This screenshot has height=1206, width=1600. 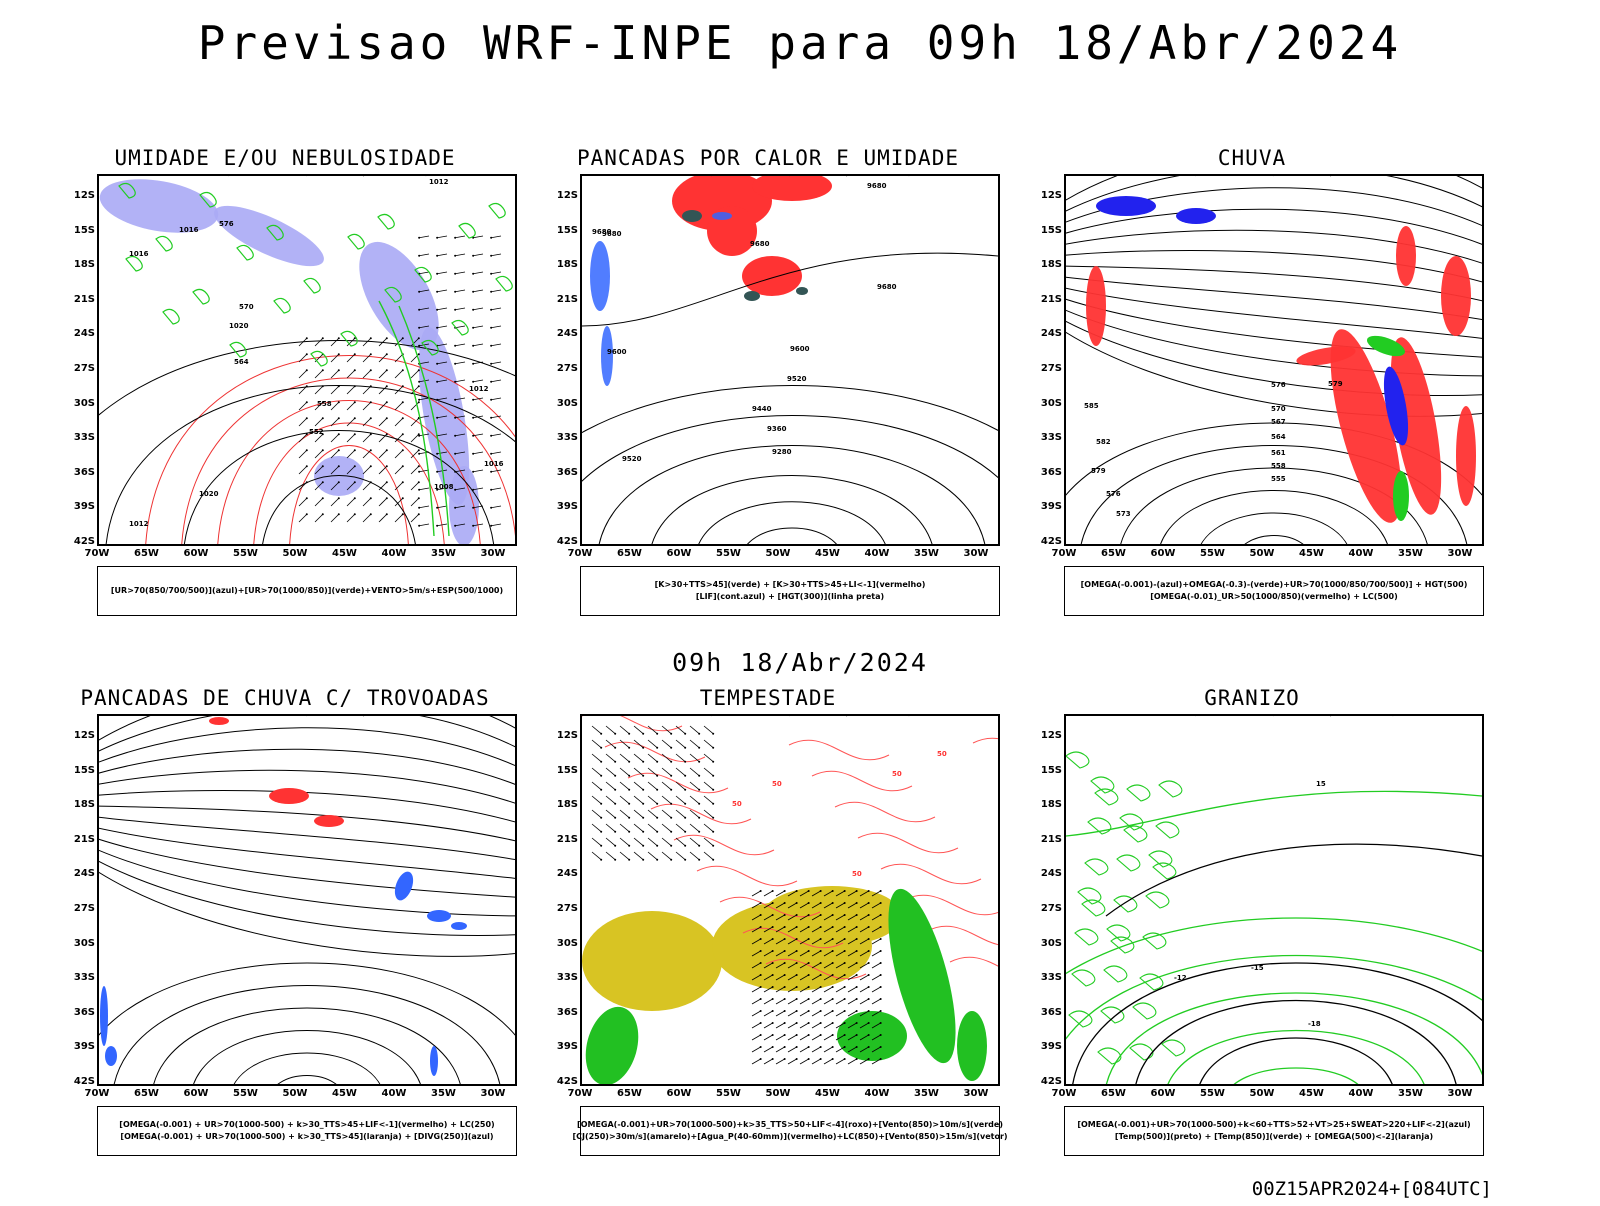 What do you see at coordinates (857, 874) in the screenshot?
I see `contour-label: 50` at bounding box center [857, 874].